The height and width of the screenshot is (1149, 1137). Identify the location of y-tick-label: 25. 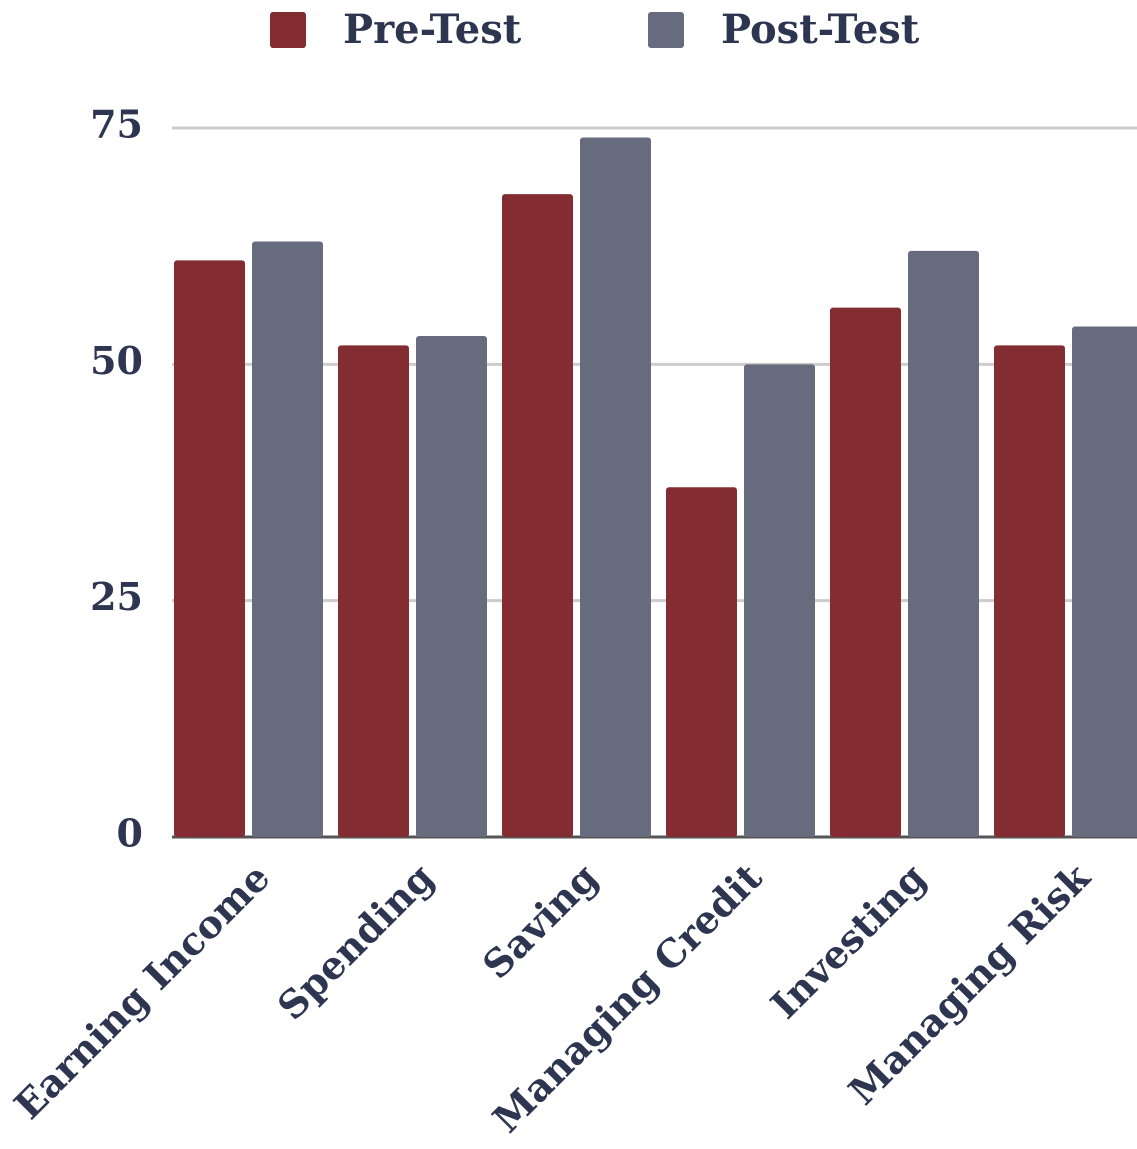
(116, 596).